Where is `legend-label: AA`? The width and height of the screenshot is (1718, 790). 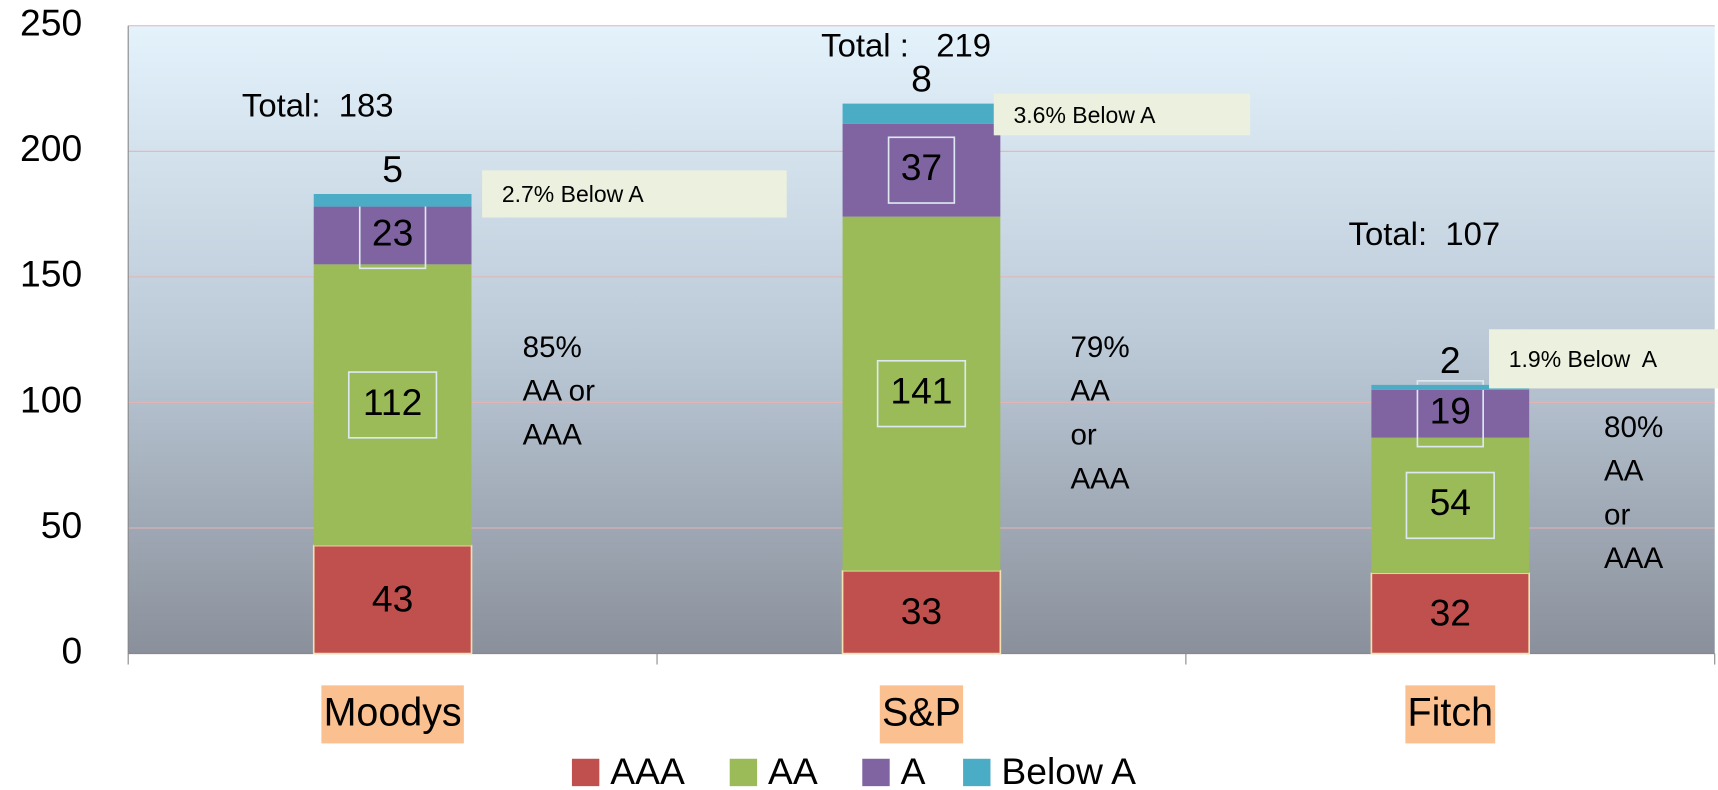
legend-label: AA is located at coordinates (793, 770).